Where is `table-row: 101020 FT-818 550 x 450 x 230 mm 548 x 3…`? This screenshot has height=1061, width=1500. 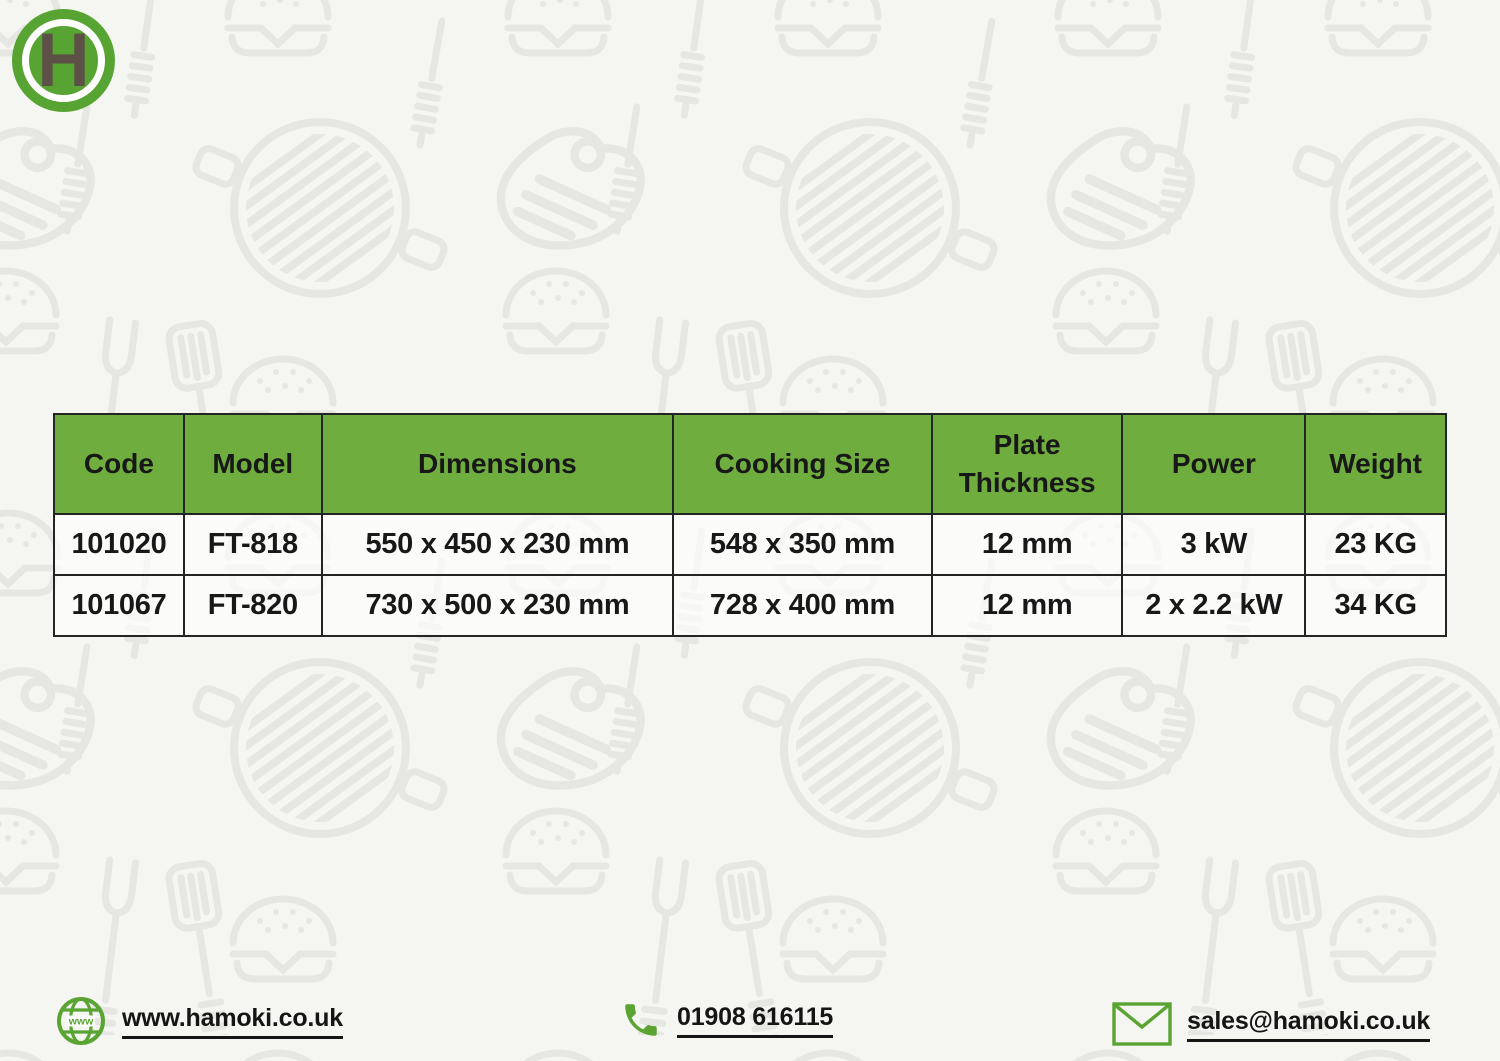
table-row: 101020 FT-818 550 x 450 x 230 mm 548 x 3… is located at coordinates (750, 544).